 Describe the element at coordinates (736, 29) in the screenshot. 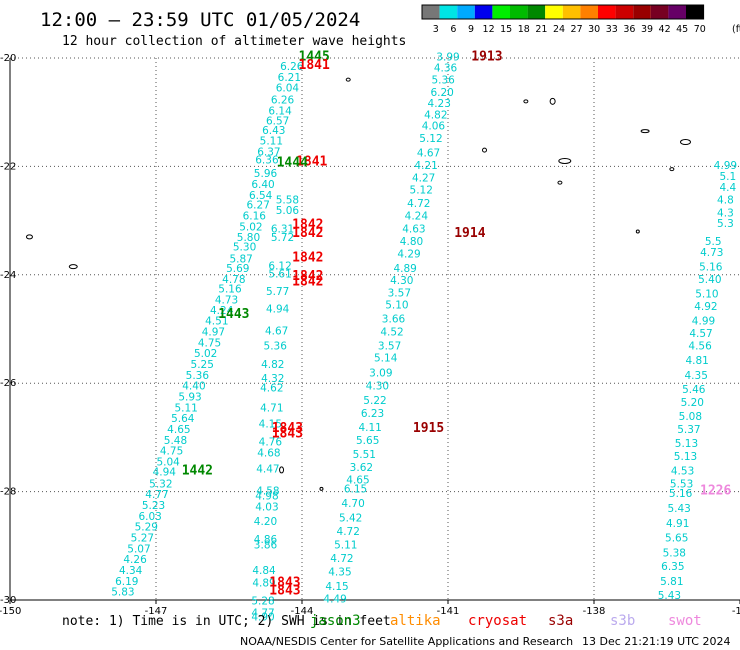

I see `colorbar-unit: (ft)` at that location.